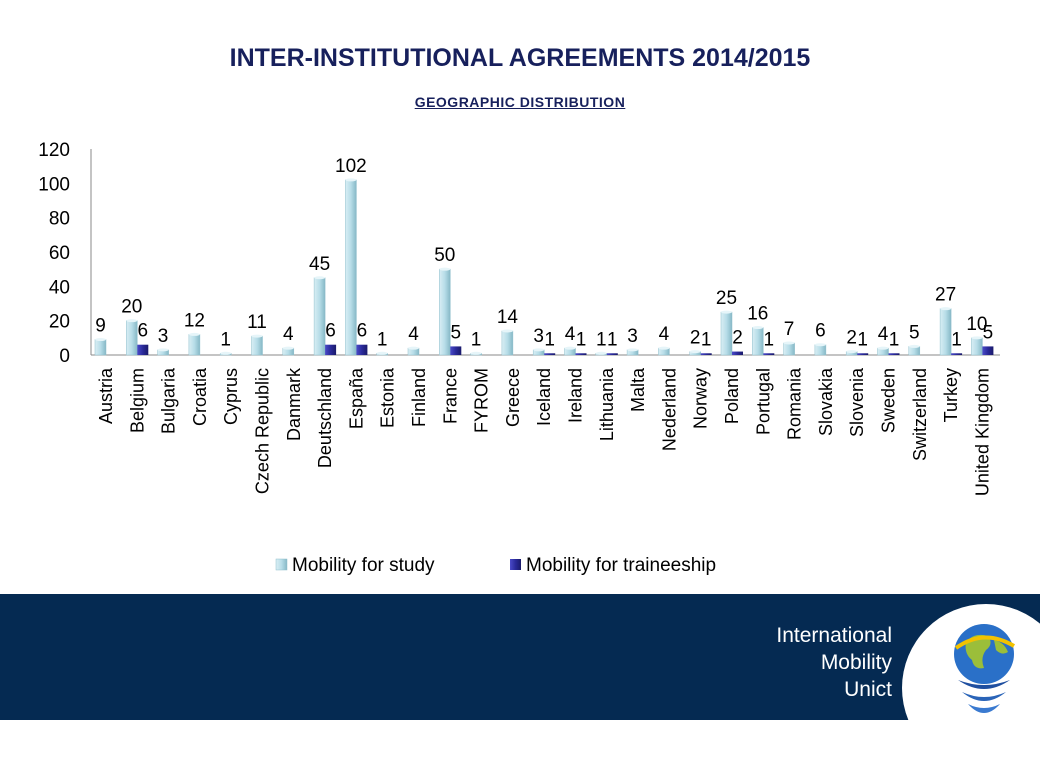 Image resolution: width=1040 pixels, height=772 pixels. Describe the element at coordinates (351, 166) in the screenshot. I see `study-data-label: 102` at that location.